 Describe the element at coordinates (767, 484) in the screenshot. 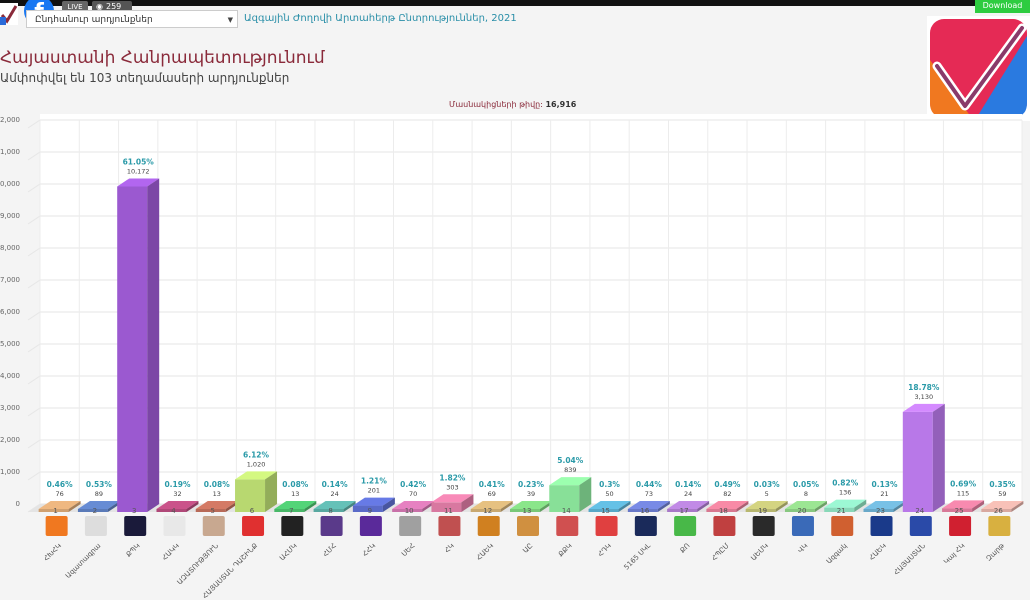

I see `bar-percent-label: 0.03%` at that location.